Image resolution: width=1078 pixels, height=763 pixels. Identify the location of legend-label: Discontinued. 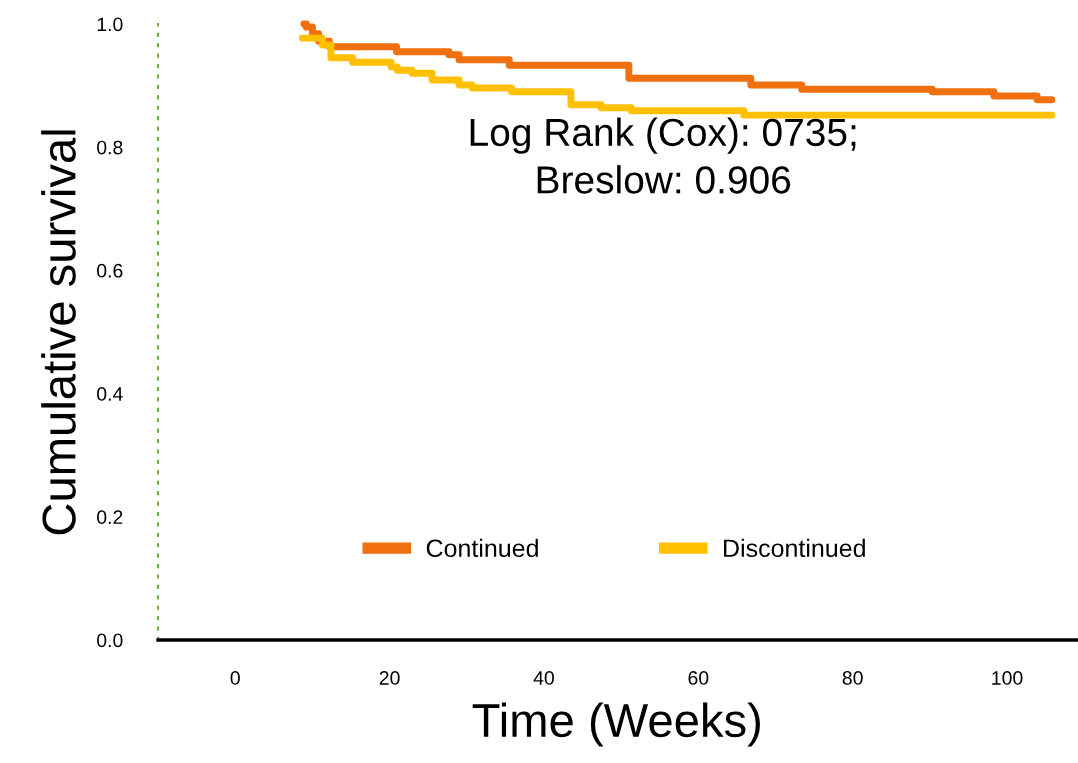
(794, 548).